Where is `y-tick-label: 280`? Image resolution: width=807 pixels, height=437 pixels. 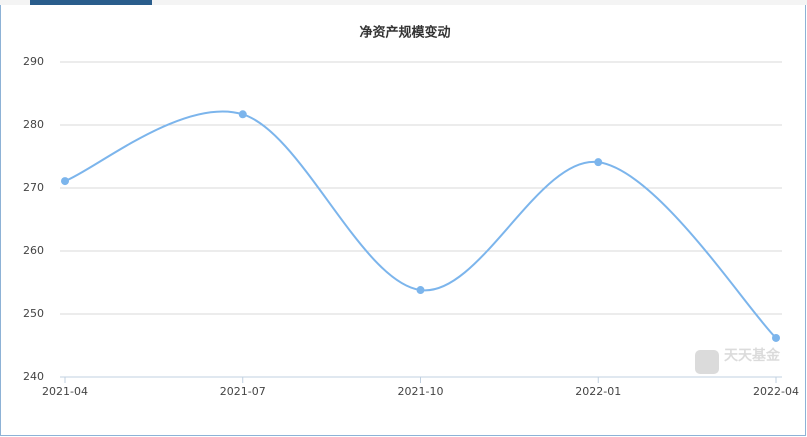
y-tick-label: 280 is located at coordinates (33, 124).